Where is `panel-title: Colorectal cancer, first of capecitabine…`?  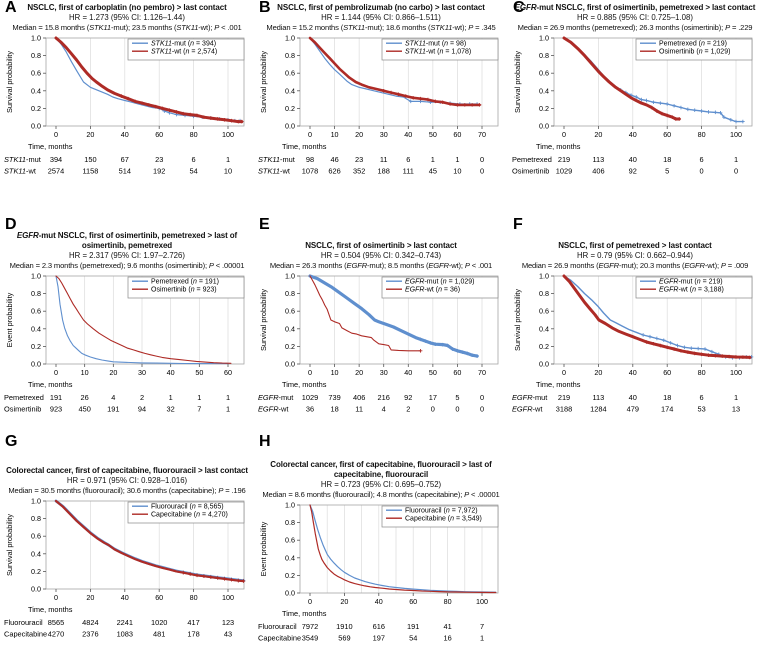
panel-title: Colorectal cancer, first of capecitabine… is located at coordinates (381, 470).